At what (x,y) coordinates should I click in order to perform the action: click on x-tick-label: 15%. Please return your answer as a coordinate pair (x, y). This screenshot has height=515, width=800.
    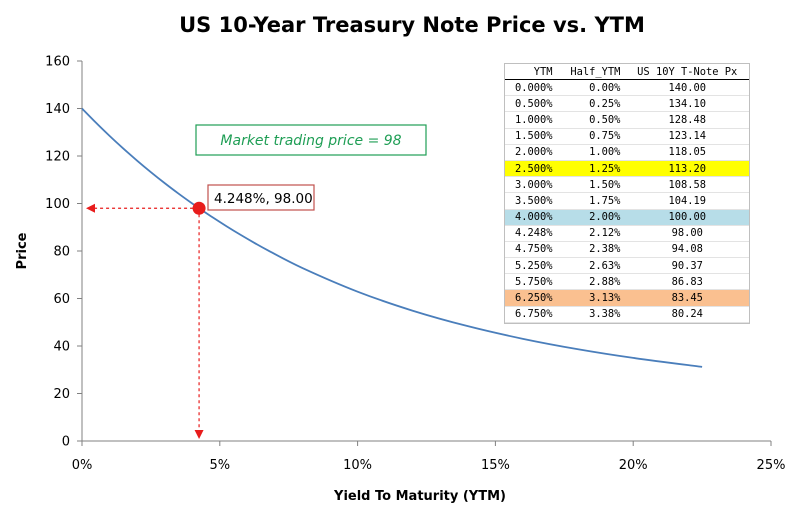
    Looking at the image, I should click on (495, 465).